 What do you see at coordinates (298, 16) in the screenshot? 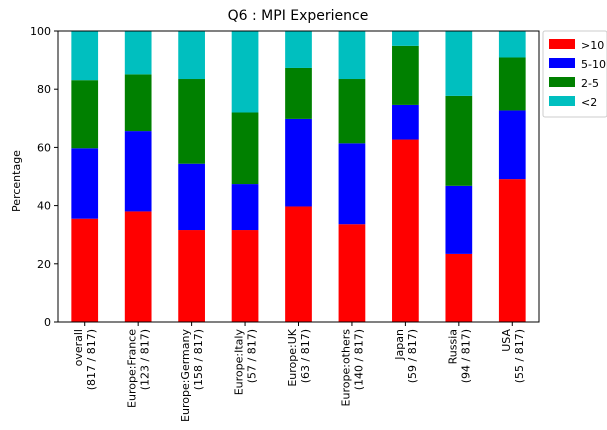
I see `chart-title: Q6 : MPI Experience` at bounding box center [298, 16].